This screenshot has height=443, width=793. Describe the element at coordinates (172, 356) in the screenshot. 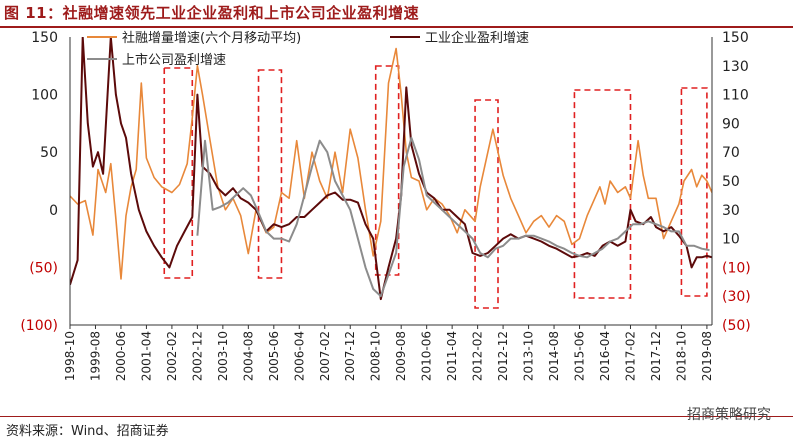

I see `x-tick-label: 2002-02` at that location.